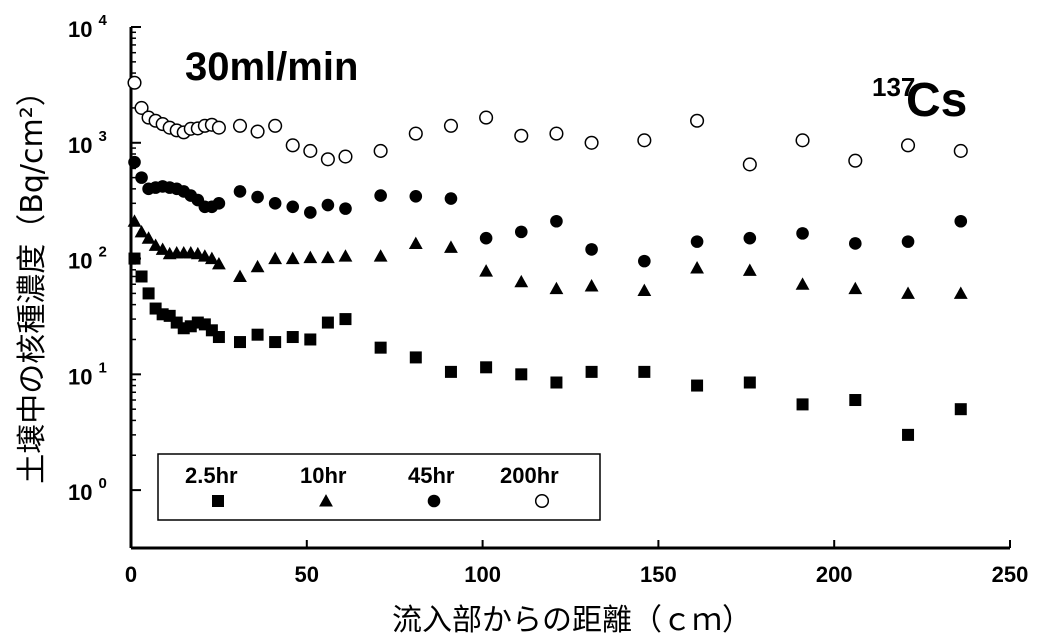 Image resolution: width=1045 pixels, height=640 pixels. Describe the element at coordinates (379, 487) in the screenshot. I see `legend-box` at that location.